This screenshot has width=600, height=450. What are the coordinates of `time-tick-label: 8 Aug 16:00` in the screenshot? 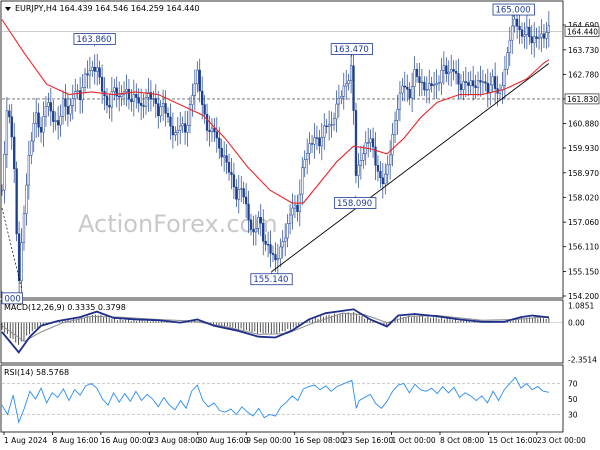 It's located at (75, 440).